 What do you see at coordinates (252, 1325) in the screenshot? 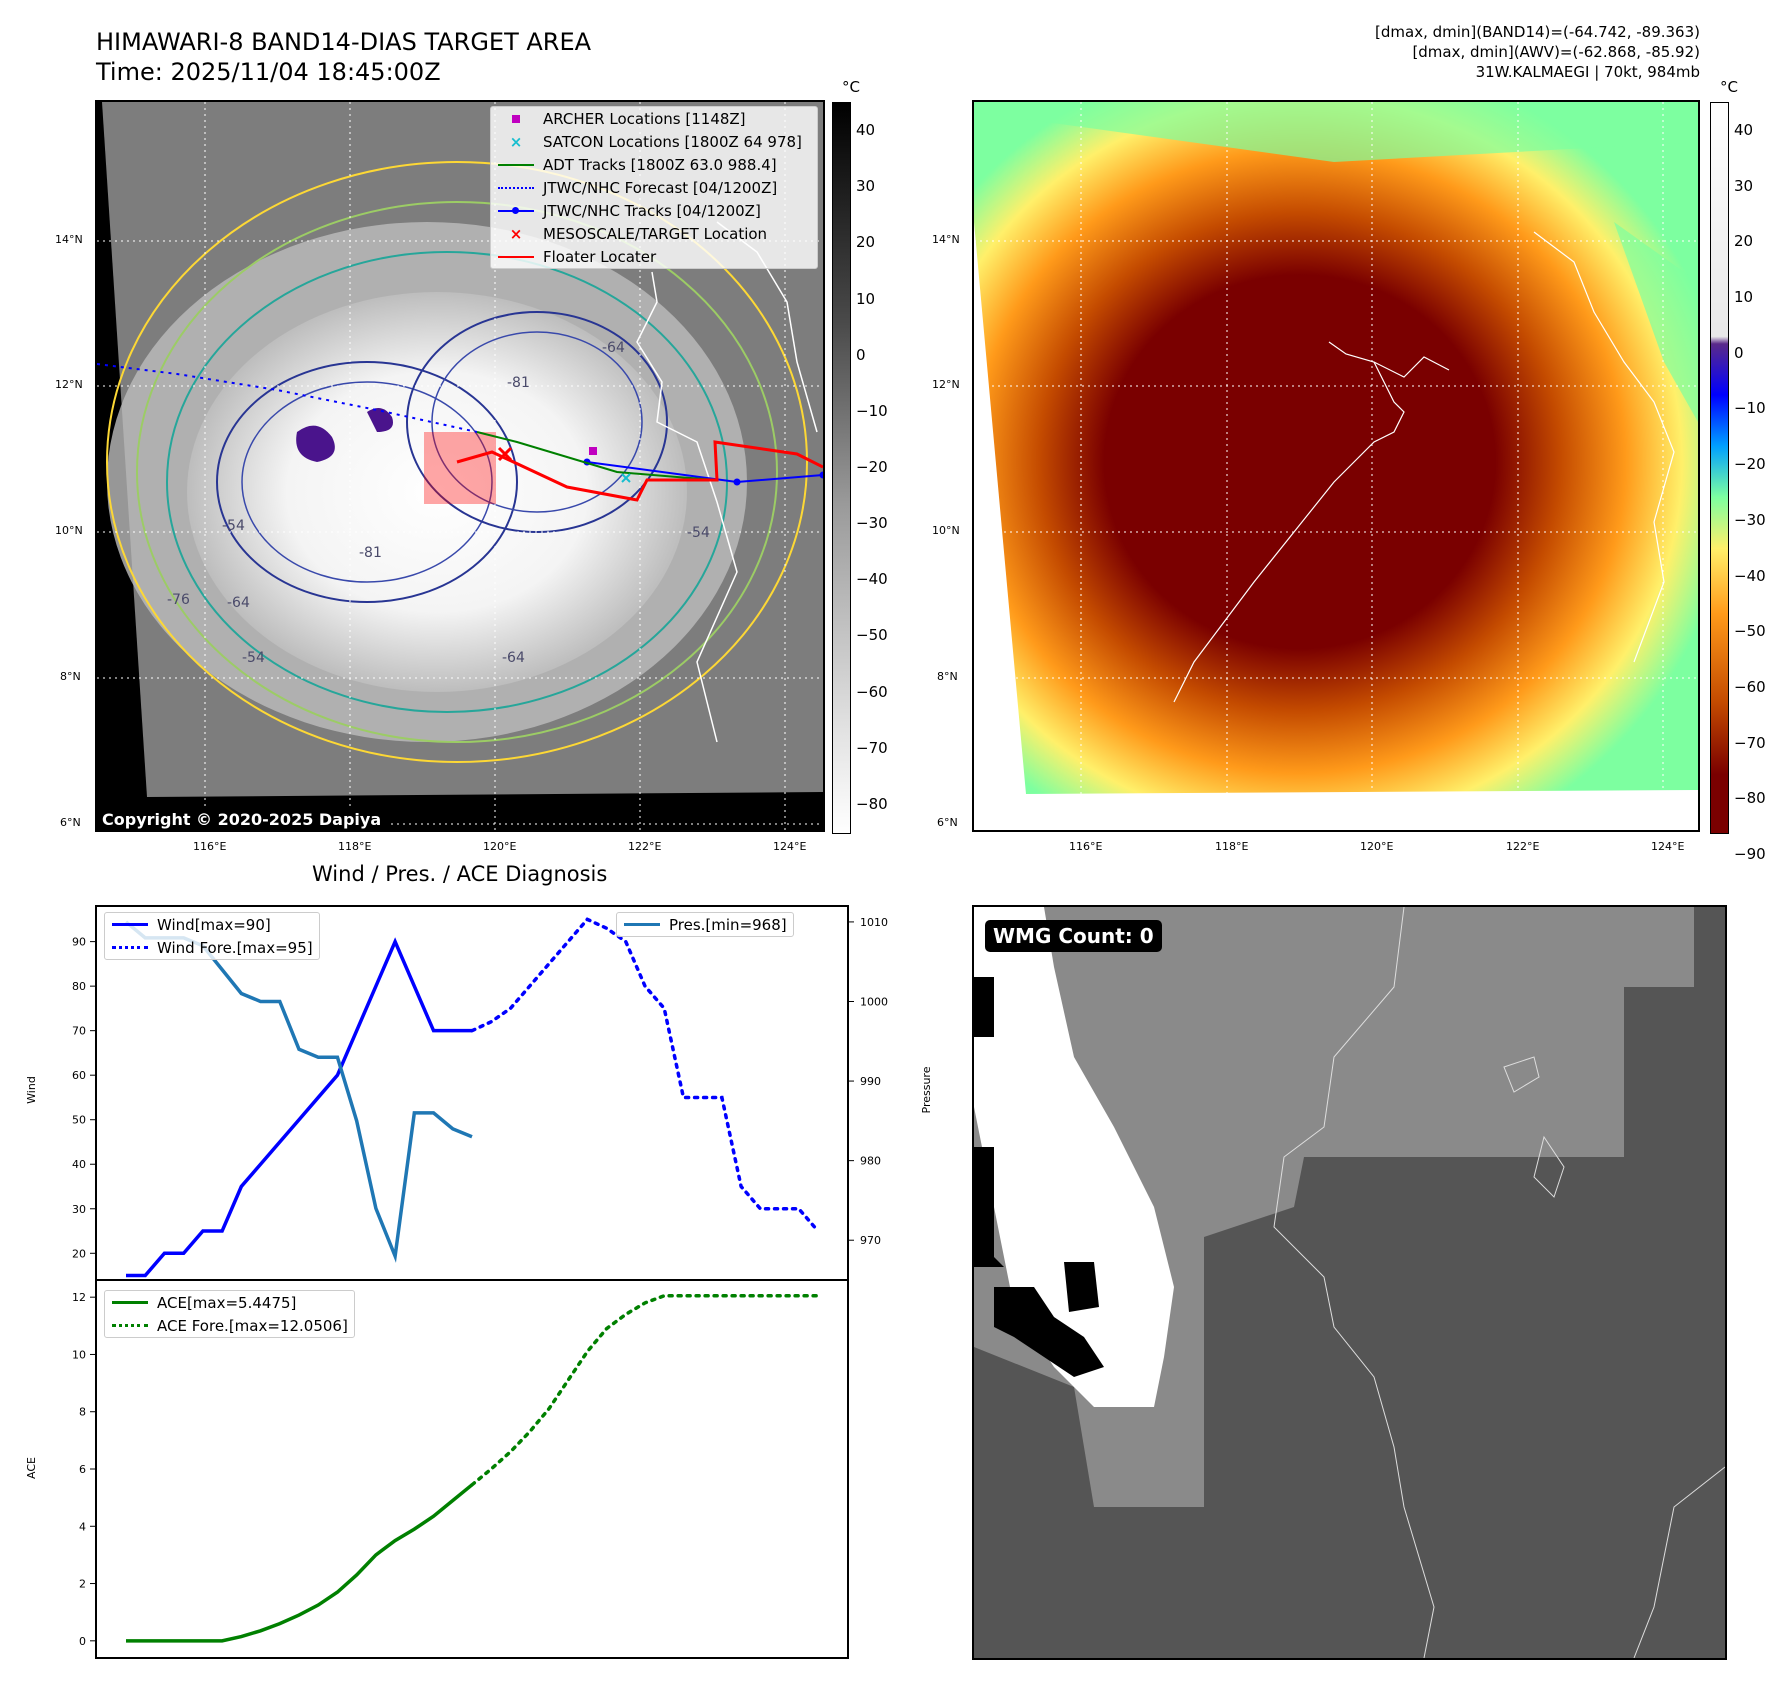
I see `legend-label: ACE Fore.[max=12.0506]` at bounding box center [252, 1325].